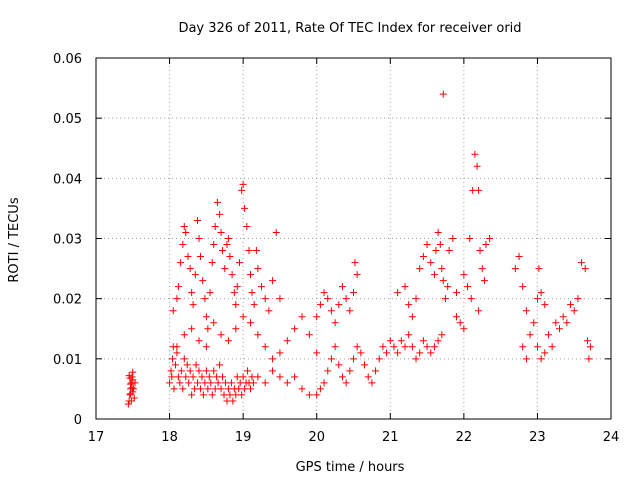 The image size is (640, 480). I want to click on x-axis-label: GPS time / hours, so click(350, 467).